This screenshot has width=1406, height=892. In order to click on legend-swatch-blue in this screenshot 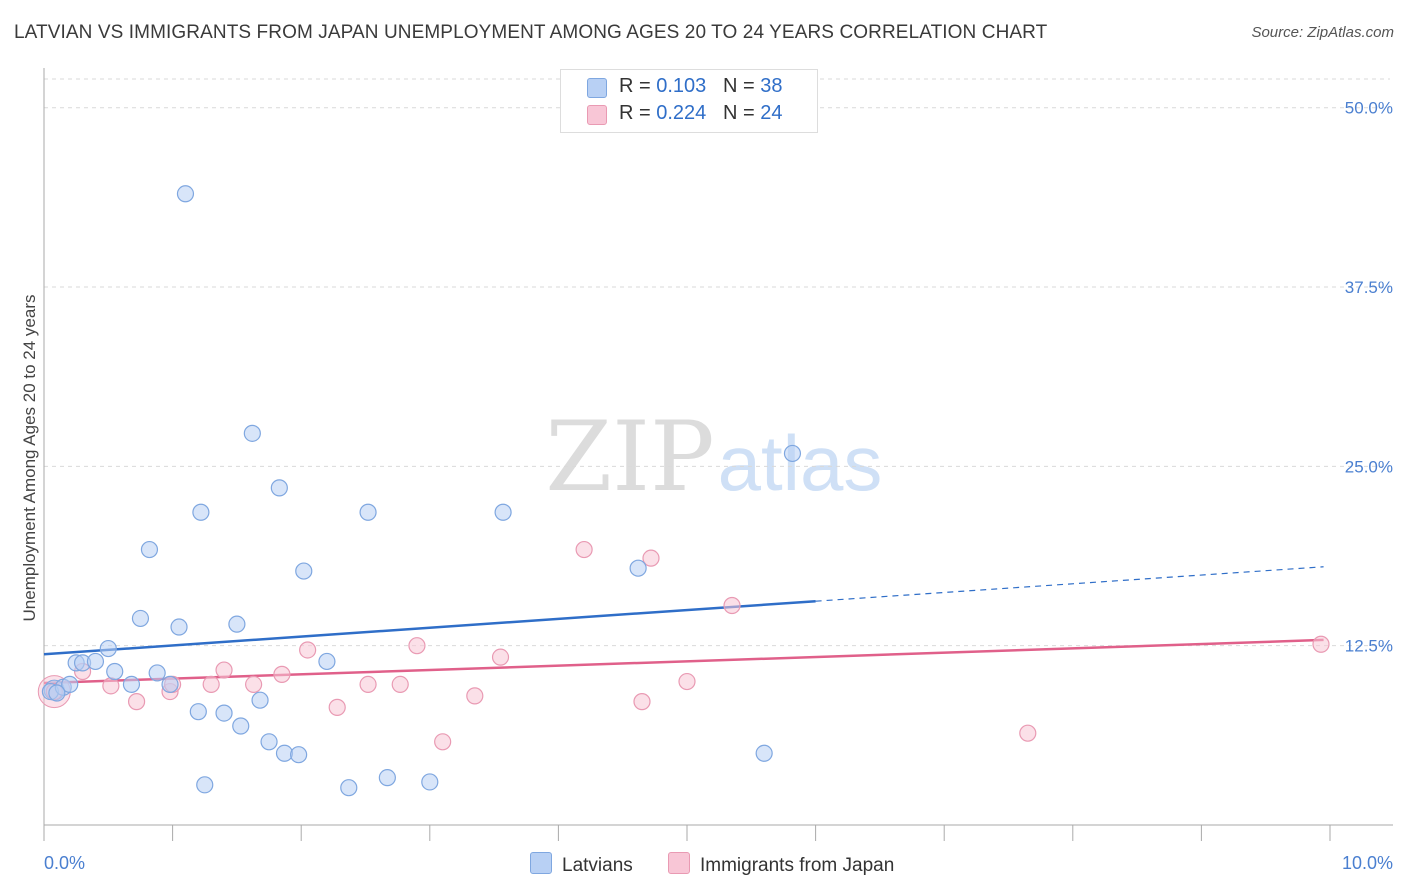, I will do `click(597, 88)`.